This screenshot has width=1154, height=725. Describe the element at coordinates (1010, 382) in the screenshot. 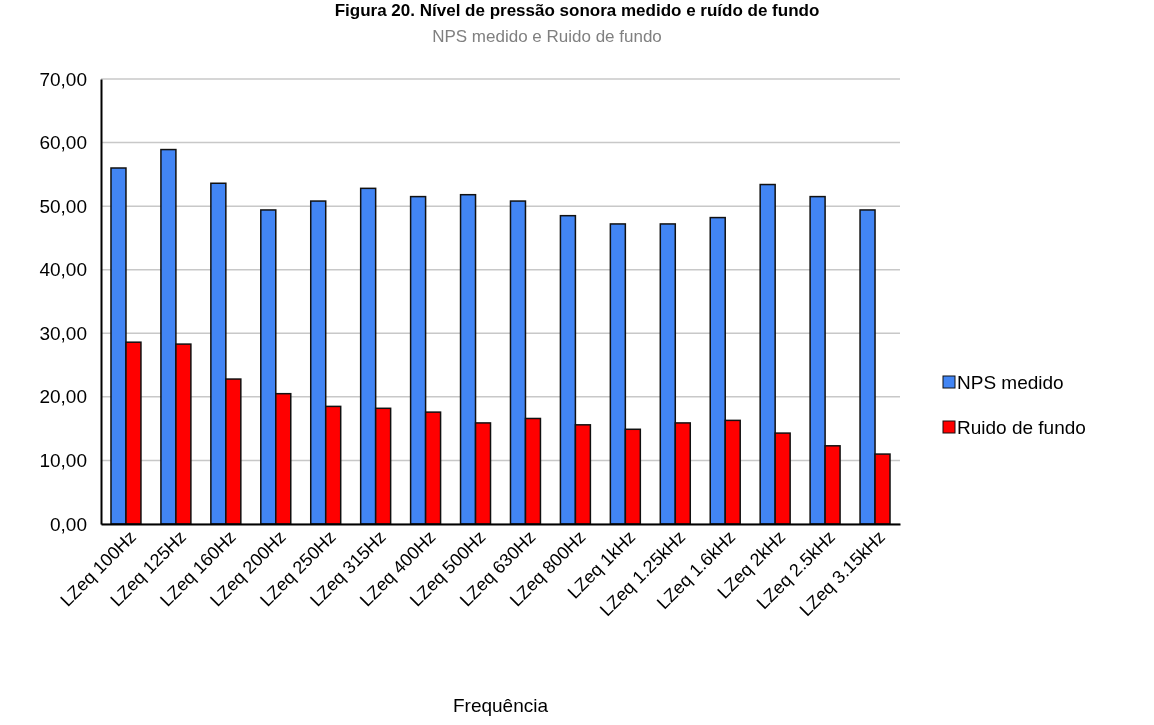

I see `legend-label: NPS medido` at that location.